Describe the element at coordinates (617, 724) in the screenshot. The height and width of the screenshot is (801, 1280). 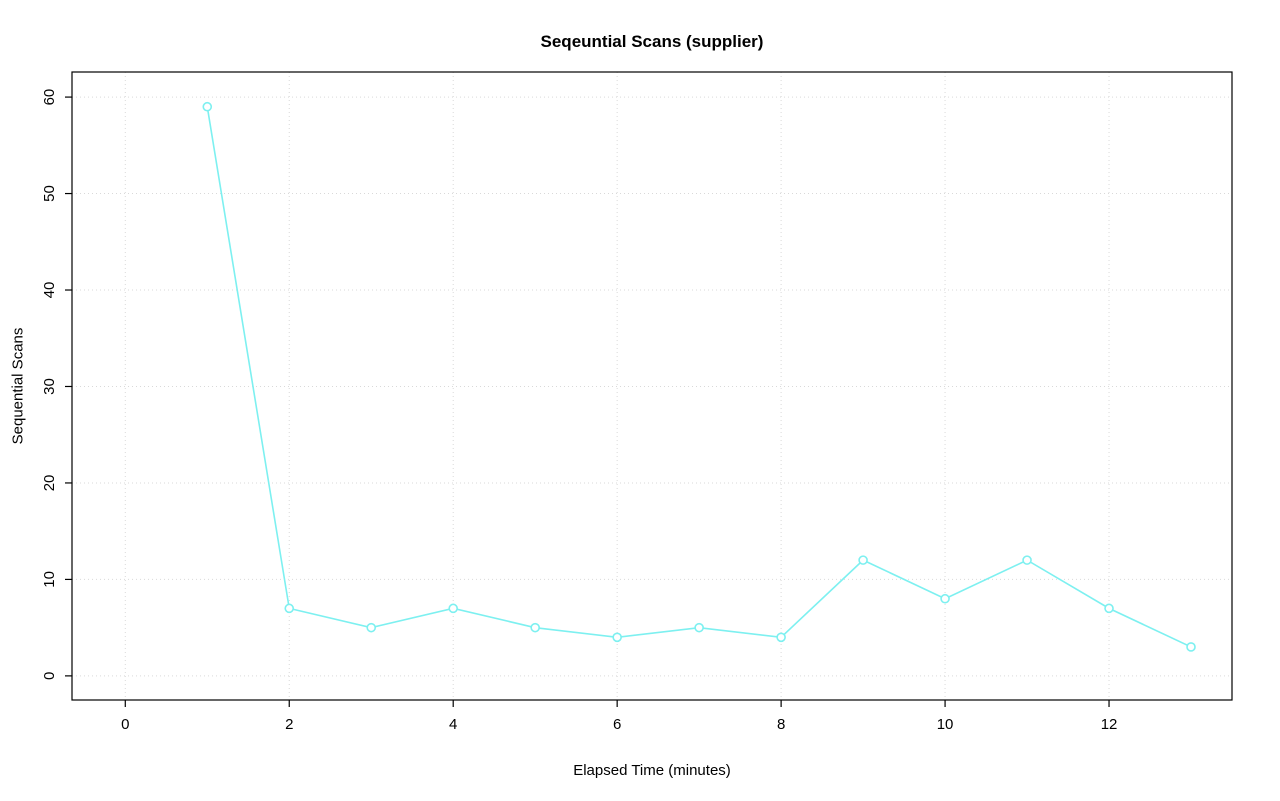
I see `x-tick-label: 6` at that location.